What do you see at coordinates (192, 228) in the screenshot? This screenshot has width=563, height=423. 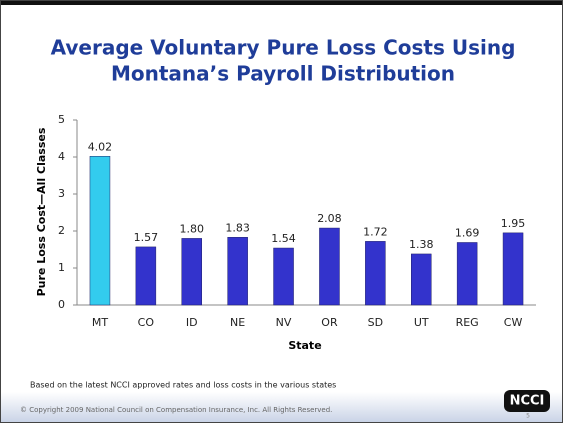 I see `data-label: 1.80` at bounding box center [192, 228].